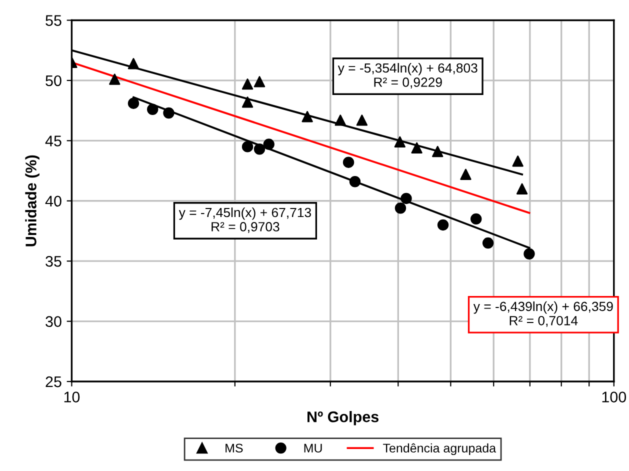 This screenshot has height=471, width=629. What do you see at coordinates (72, 397) in the screenshot?
I see `x-tick-label: 10` at bounding box center [72, 397].